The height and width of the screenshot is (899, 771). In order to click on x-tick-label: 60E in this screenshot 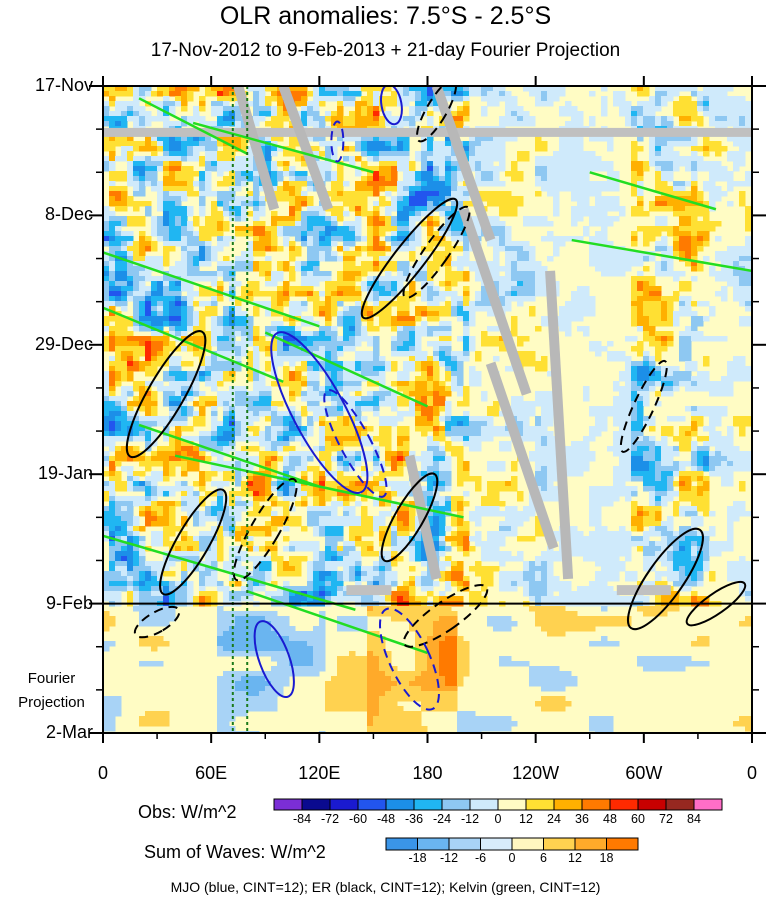, I will do `click(211, 773)`.